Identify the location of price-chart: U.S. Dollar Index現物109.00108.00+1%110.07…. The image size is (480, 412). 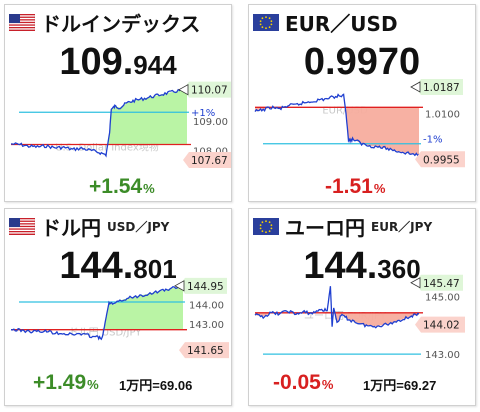
(120, 125).